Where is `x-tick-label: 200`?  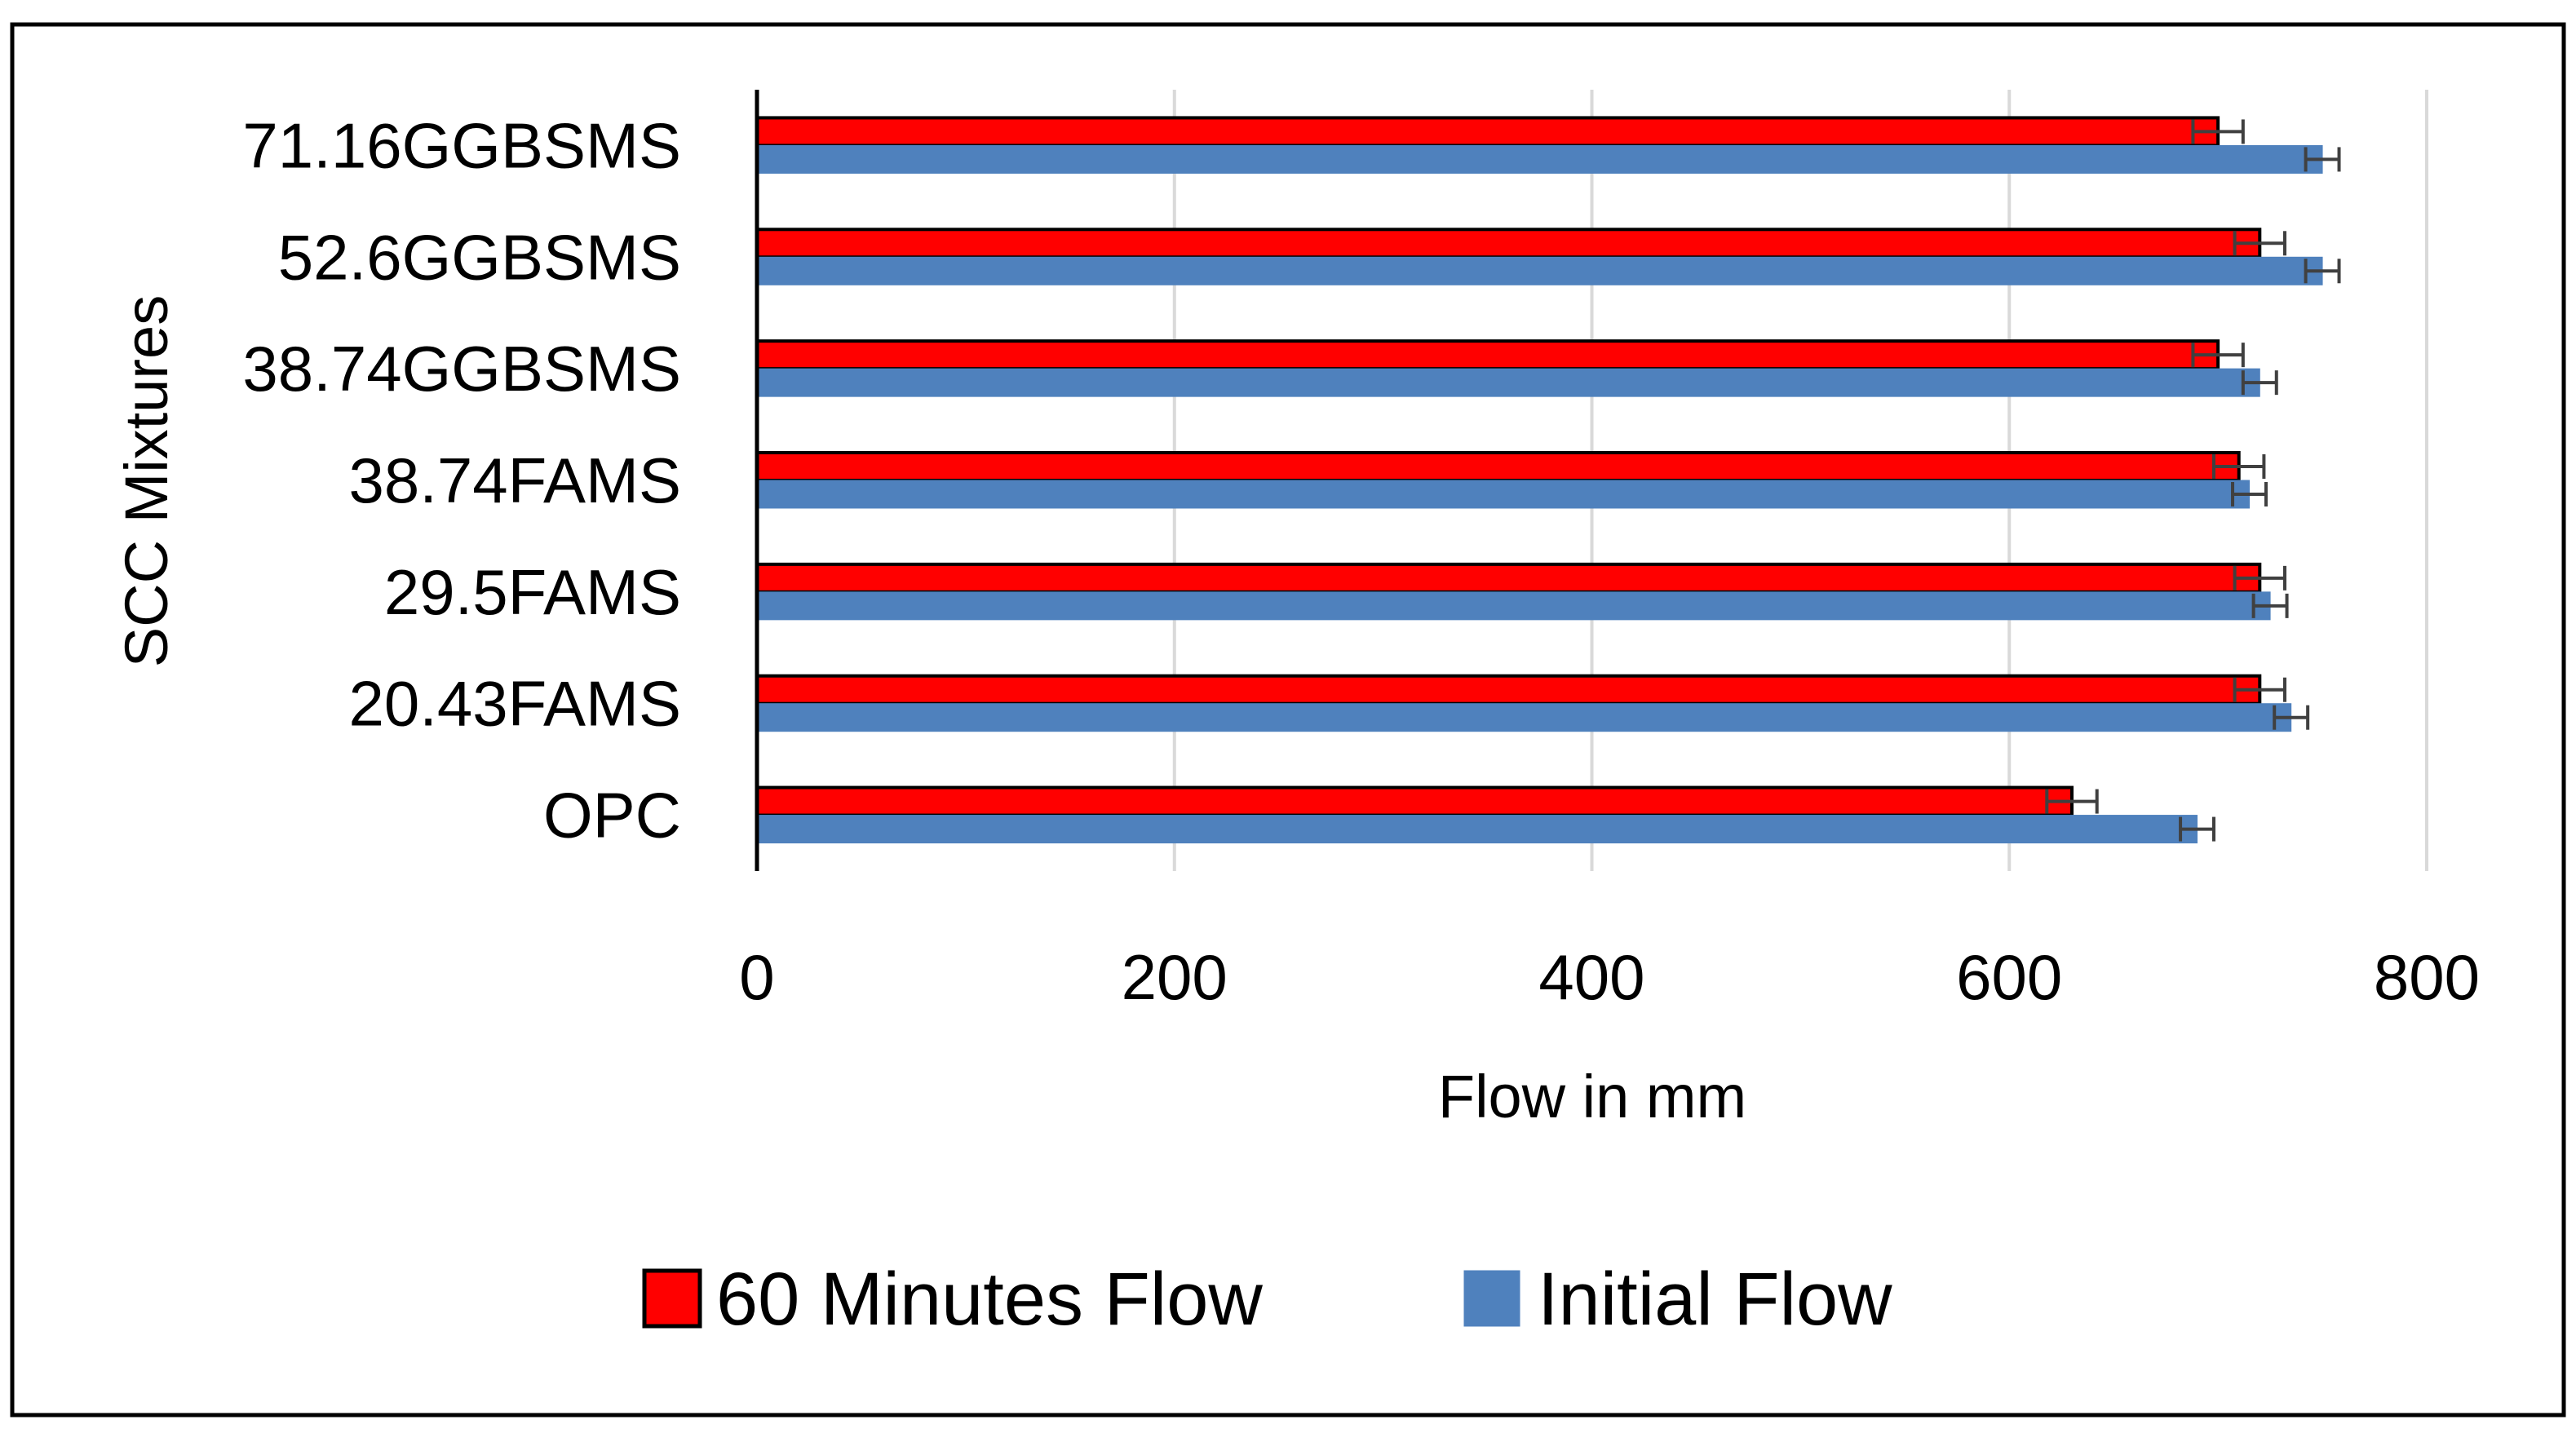 x-tick-label: 200 is located at coordinates (1175, 977).